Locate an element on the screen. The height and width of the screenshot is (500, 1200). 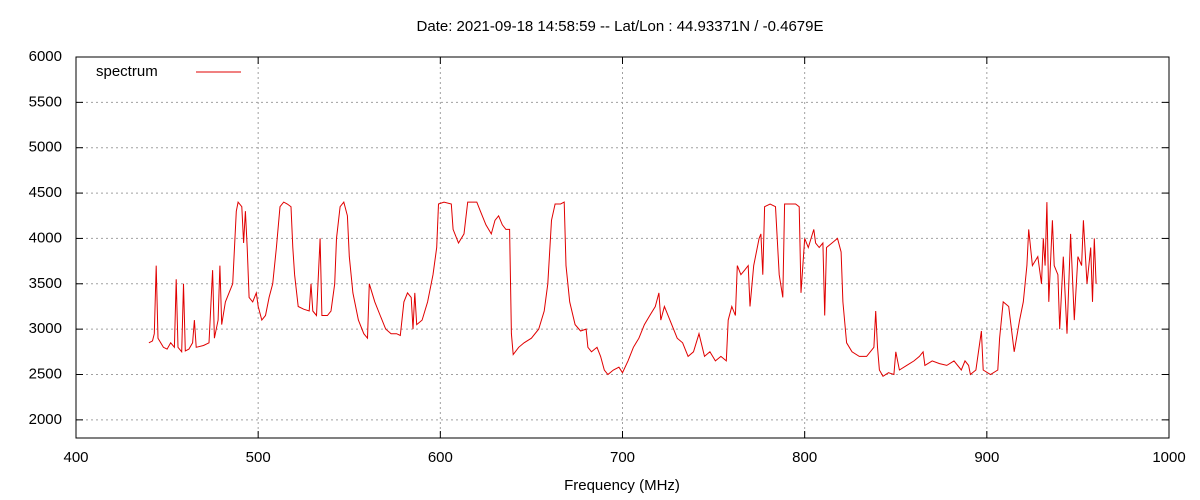
y-tick-label: 6000 is located at coordinates (45, 56).